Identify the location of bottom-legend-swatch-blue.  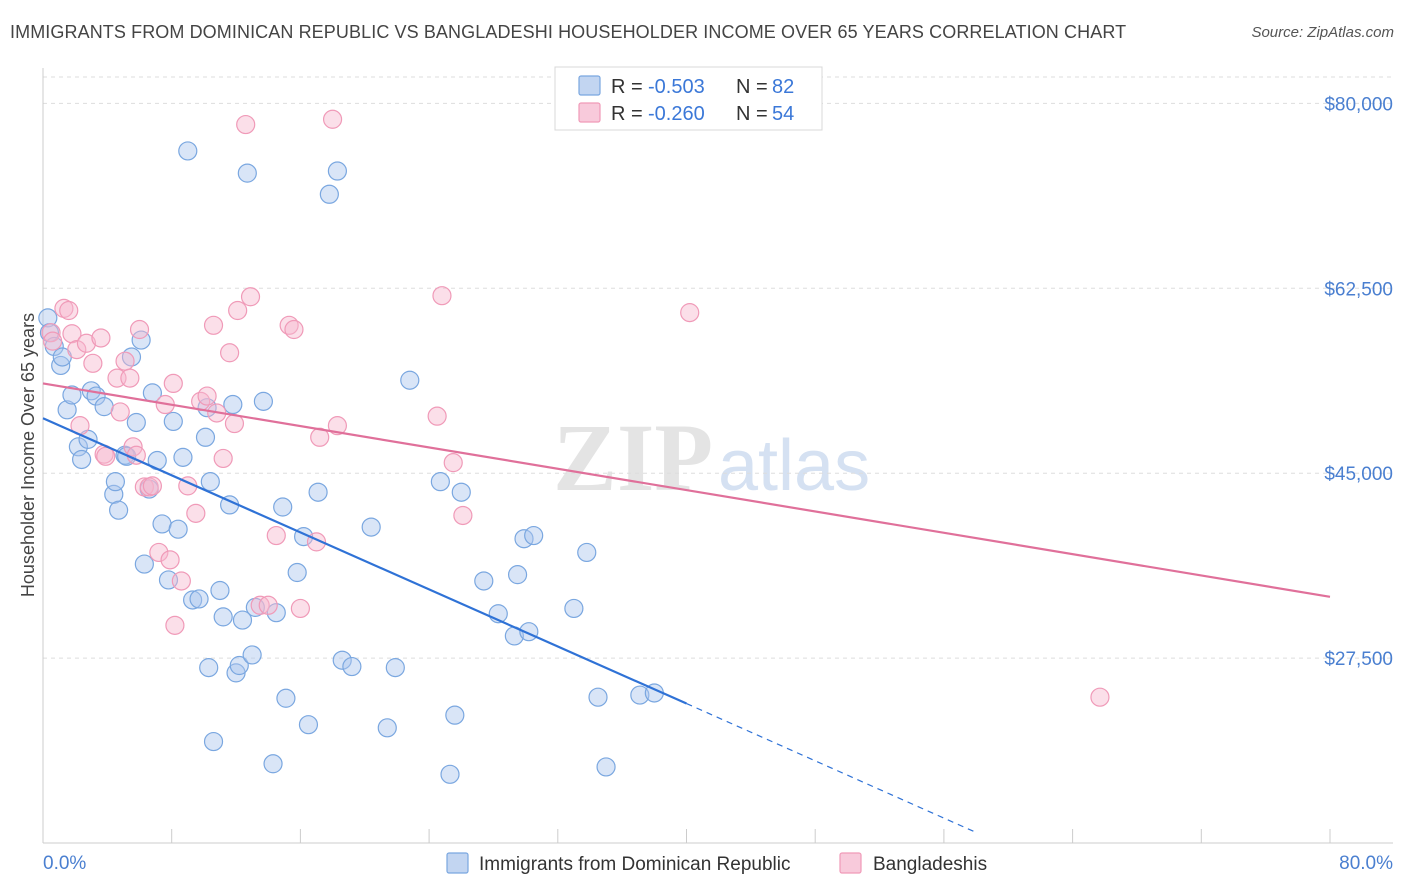
(457, 863).